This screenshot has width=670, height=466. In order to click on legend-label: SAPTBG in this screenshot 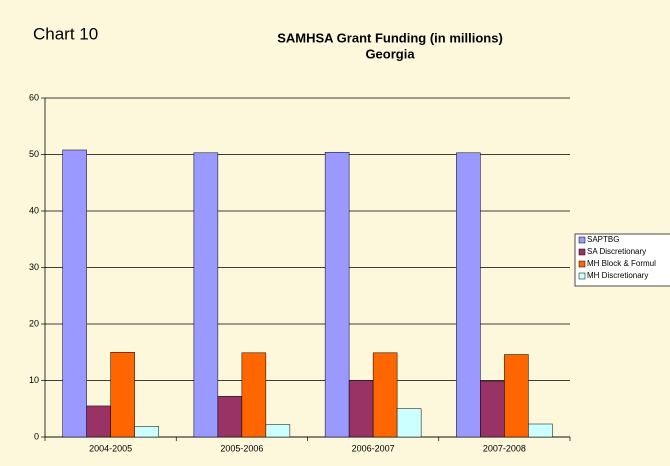, I will do `click(603, 239)`.